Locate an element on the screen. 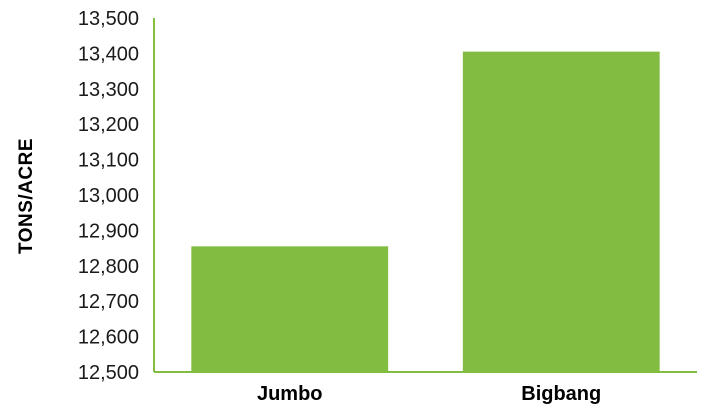  x-category-labels: Jumbo Bigbang is located at coordinates (429, 394).